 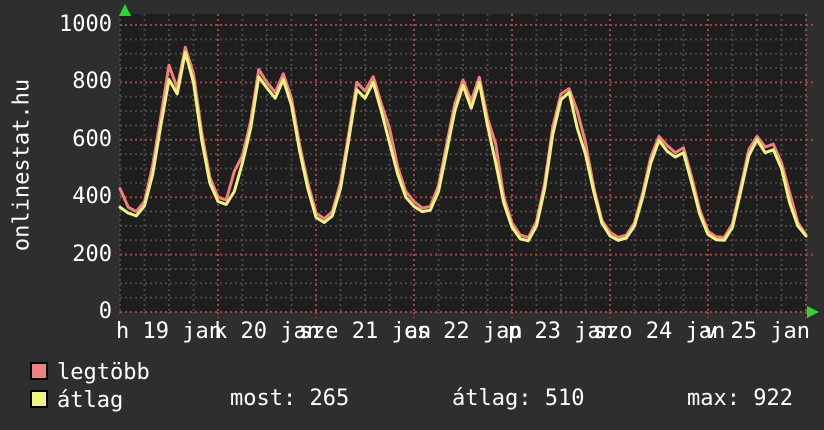 What do you see at coordinates (125, 10) in the screenshot?
I see `y-axis-arrow-icon` at bounding box center [125, 10].